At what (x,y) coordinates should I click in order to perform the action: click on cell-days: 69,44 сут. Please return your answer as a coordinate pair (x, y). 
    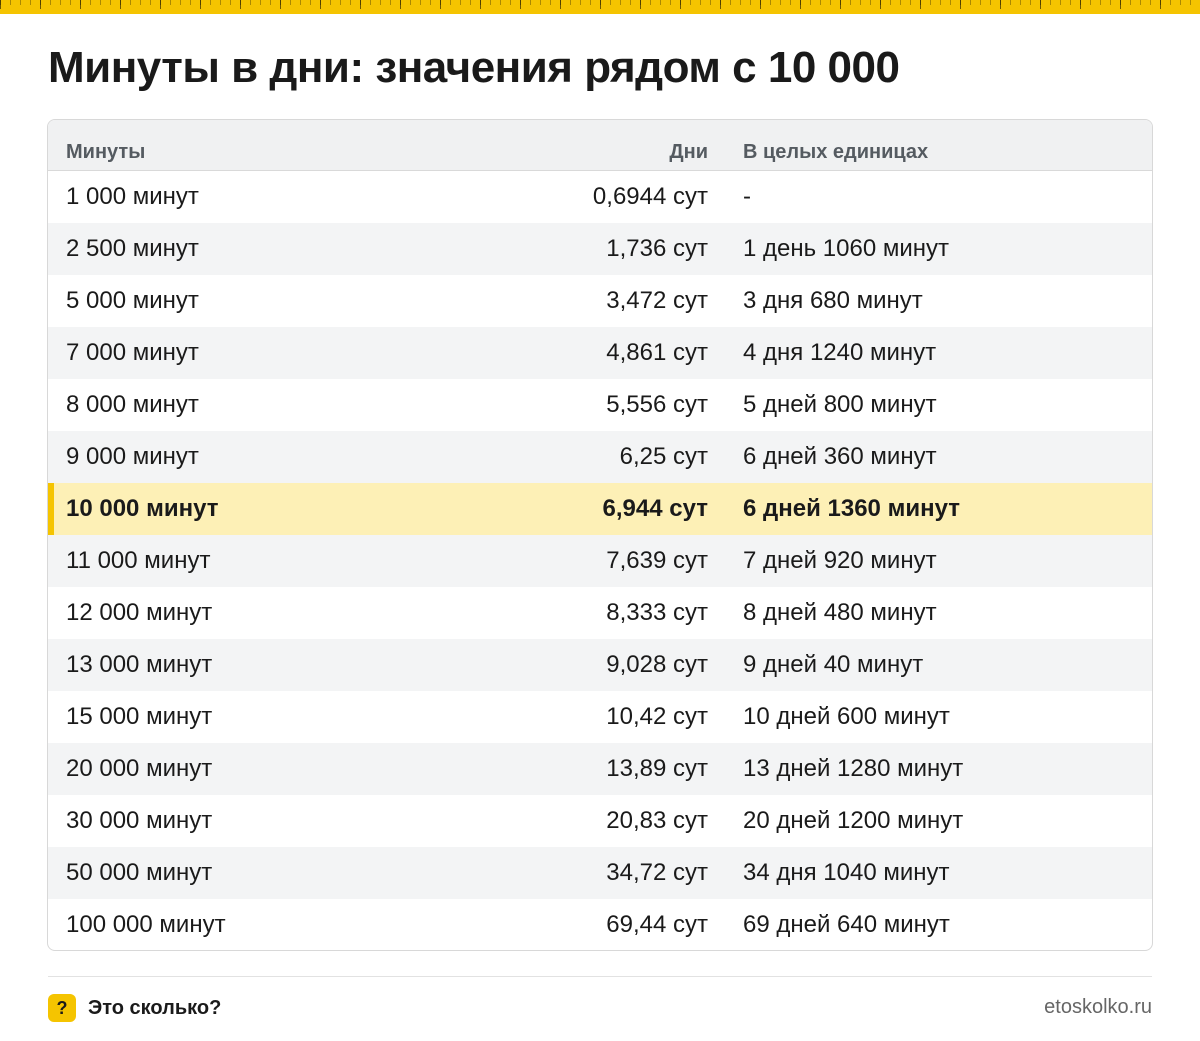
    Looking at the image, I should click on (657, 924).